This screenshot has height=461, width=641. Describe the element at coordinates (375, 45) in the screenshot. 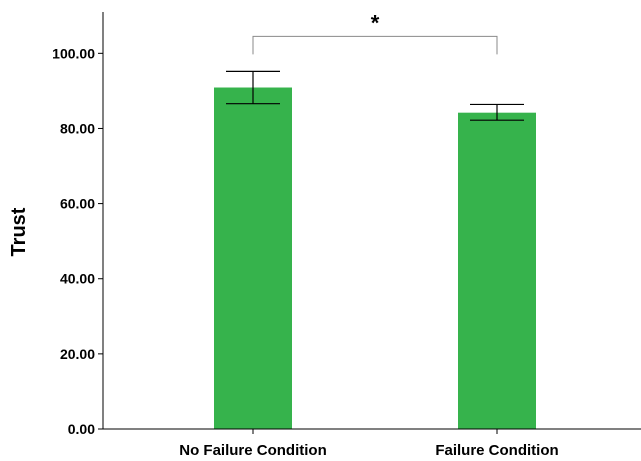

I see `significance-bracket` at that location.